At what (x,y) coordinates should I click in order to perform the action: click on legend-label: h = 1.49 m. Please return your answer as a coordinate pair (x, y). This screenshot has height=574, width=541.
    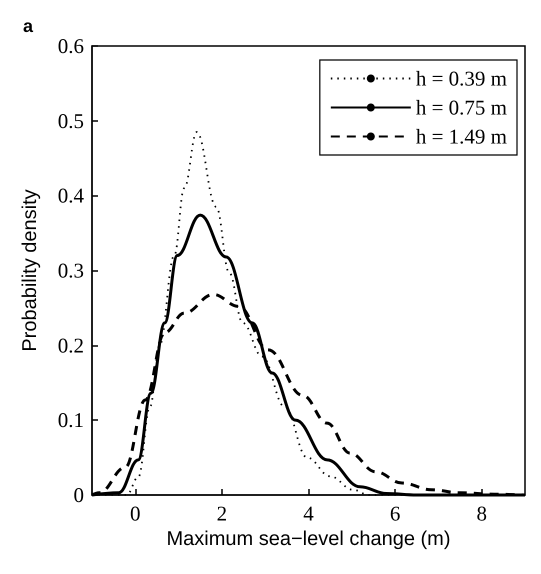
    Looking at the image, I should click on (462, 136).